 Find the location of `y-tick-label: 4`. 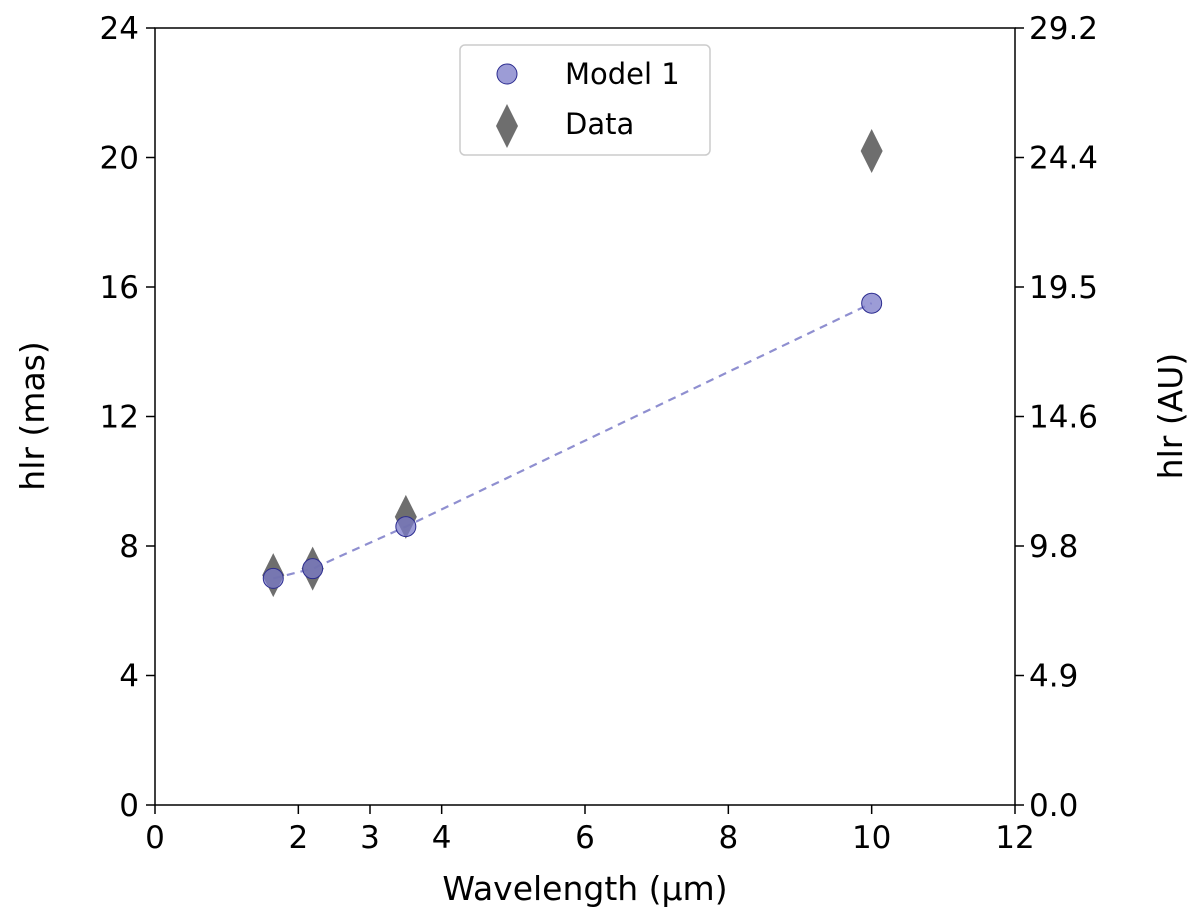

y-tick-label: 4 is located at coordinates (129, 677).